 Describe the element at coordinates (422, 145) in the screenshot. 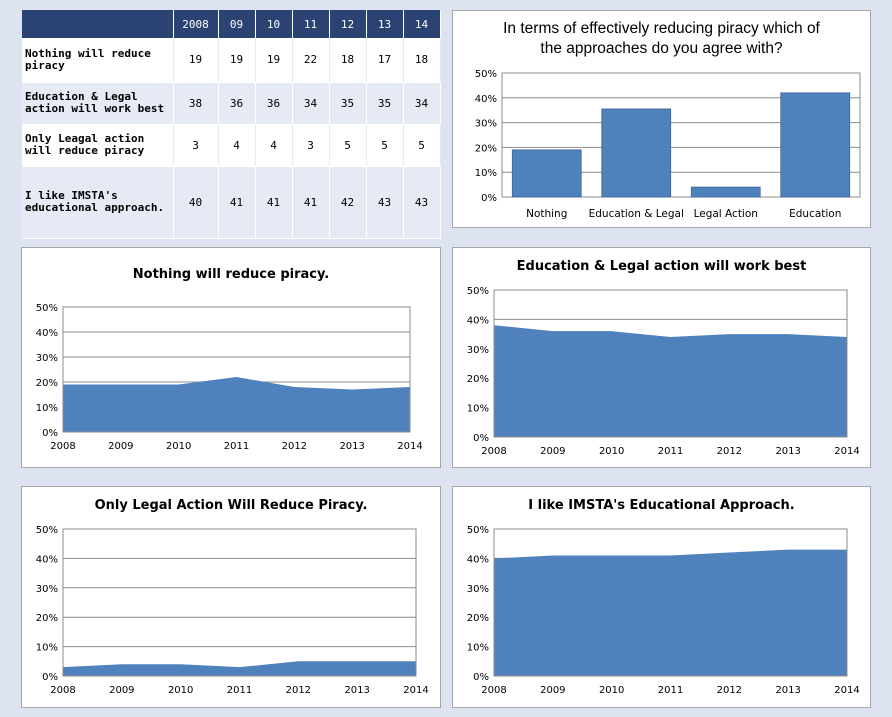

I see `table-cell: 5` at that location.